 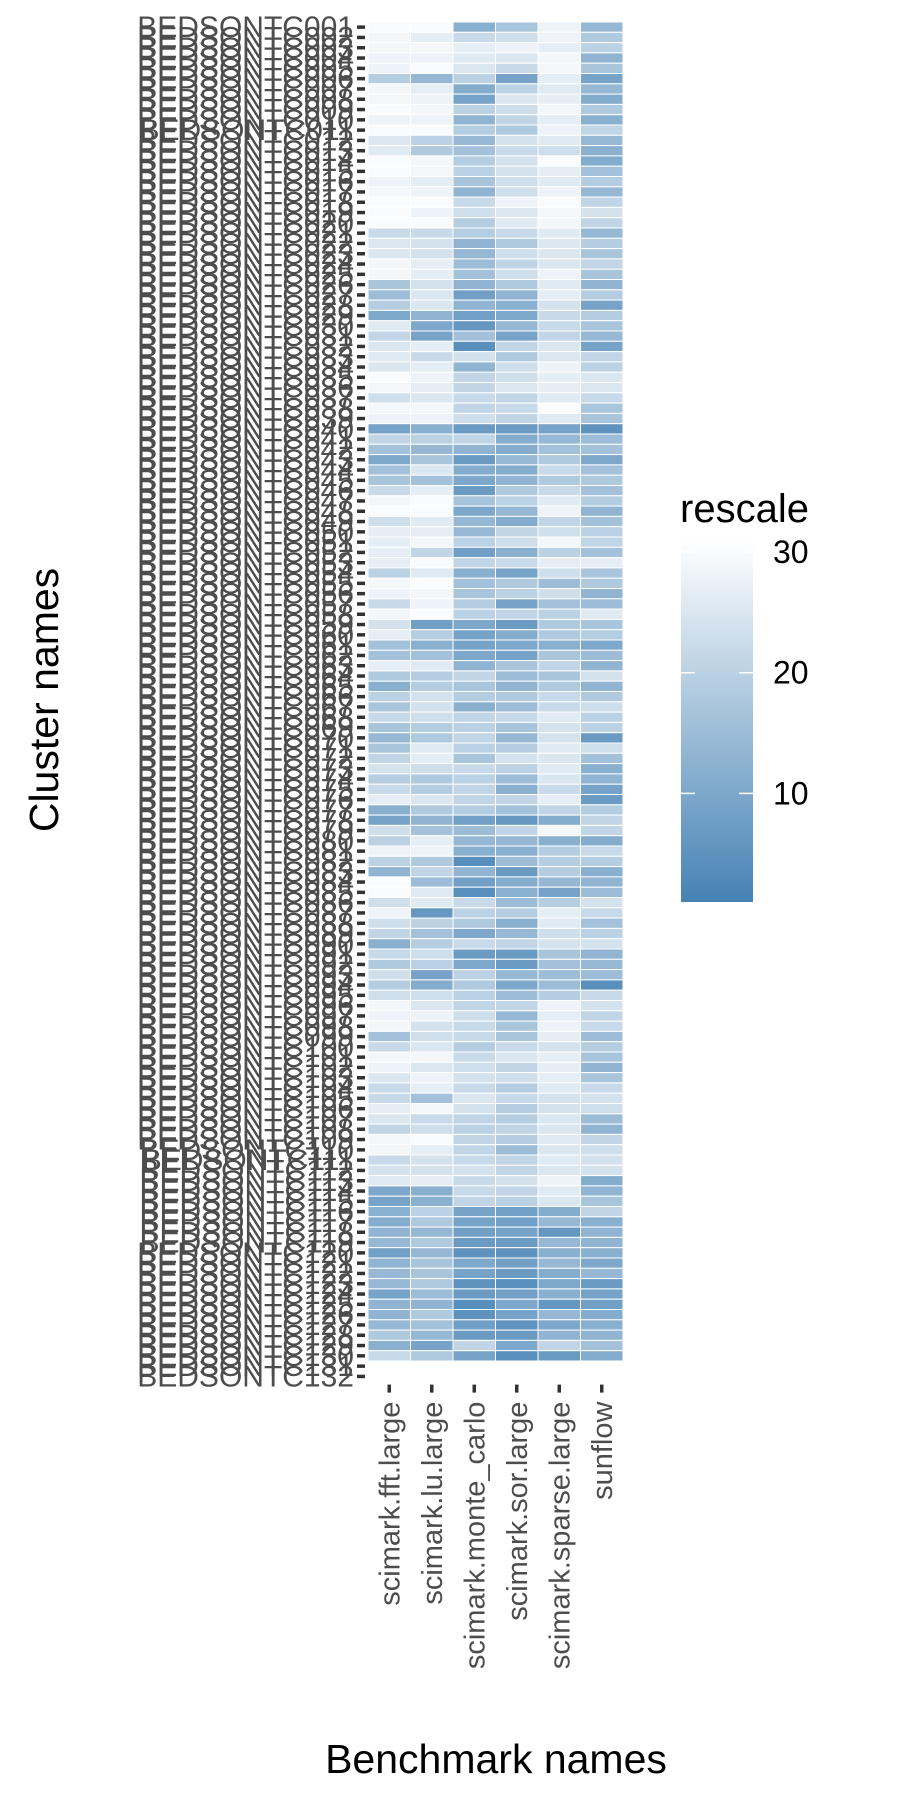 What do you see at coordinates (245, 1119) in the screenshot?
I see `y-tick-label: BEDSONTC107` at bounding box center [245, 1119].